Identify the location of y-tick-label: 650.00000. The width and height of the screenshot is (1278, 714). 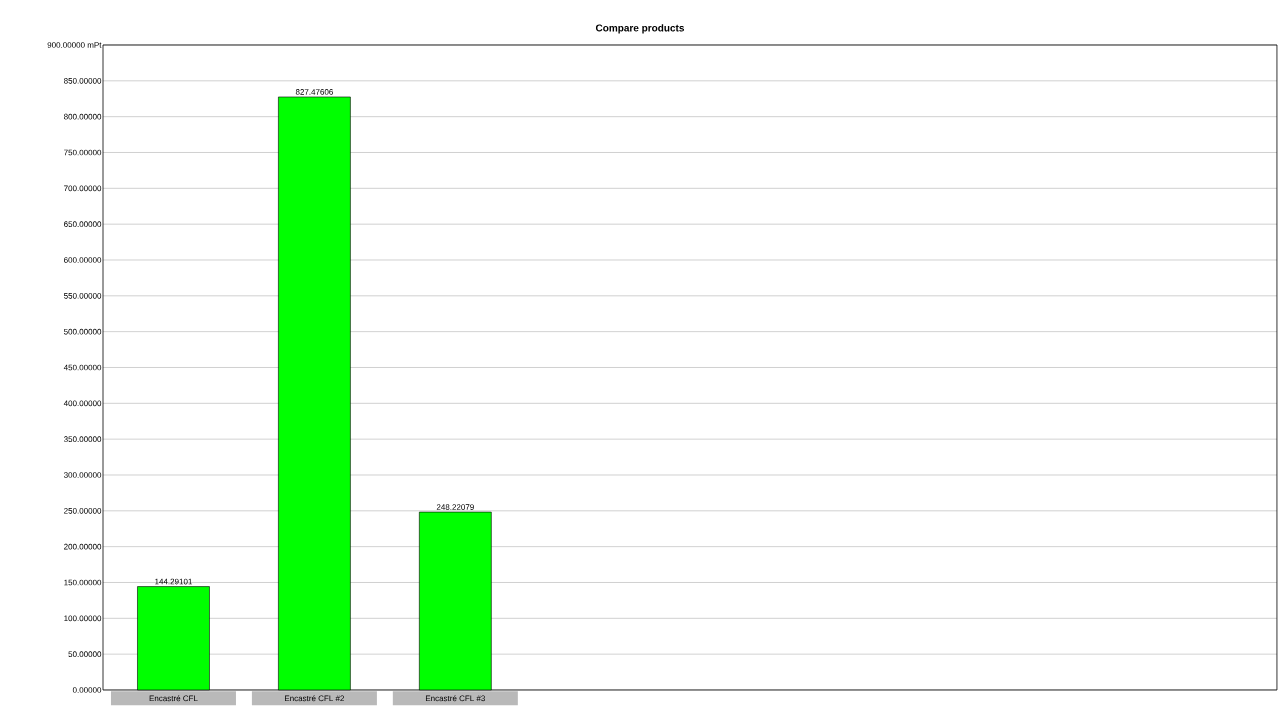
(83, 224).